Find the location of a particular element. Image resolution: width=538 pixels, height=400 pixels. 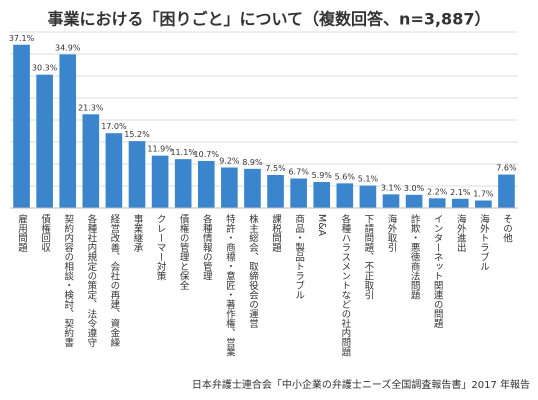

x-tick-label: 海外トラブル is located at coordinates (484, 242).